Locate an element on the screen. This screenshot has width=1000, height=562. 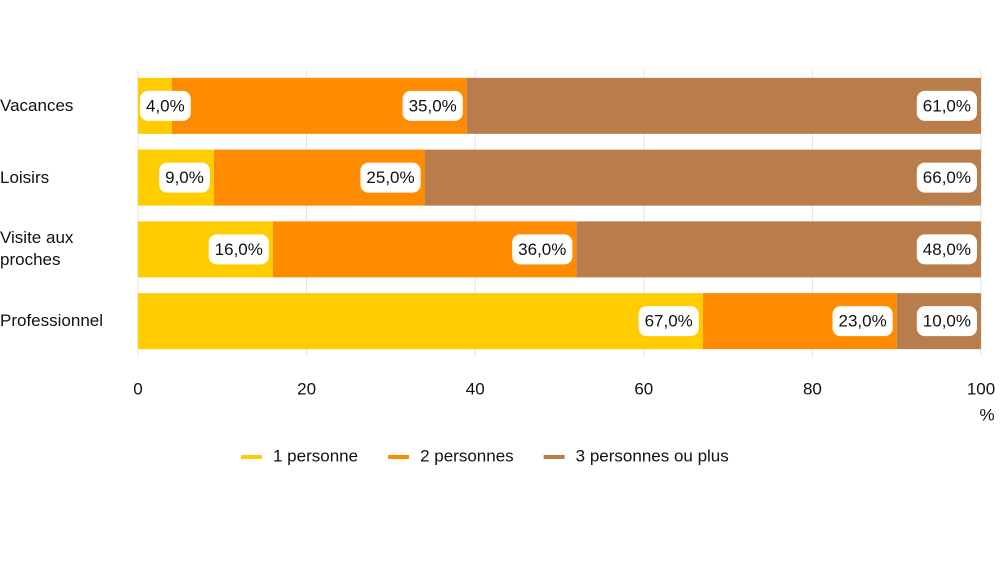
value-label: 10,0% is located at coordinates (946, 321).